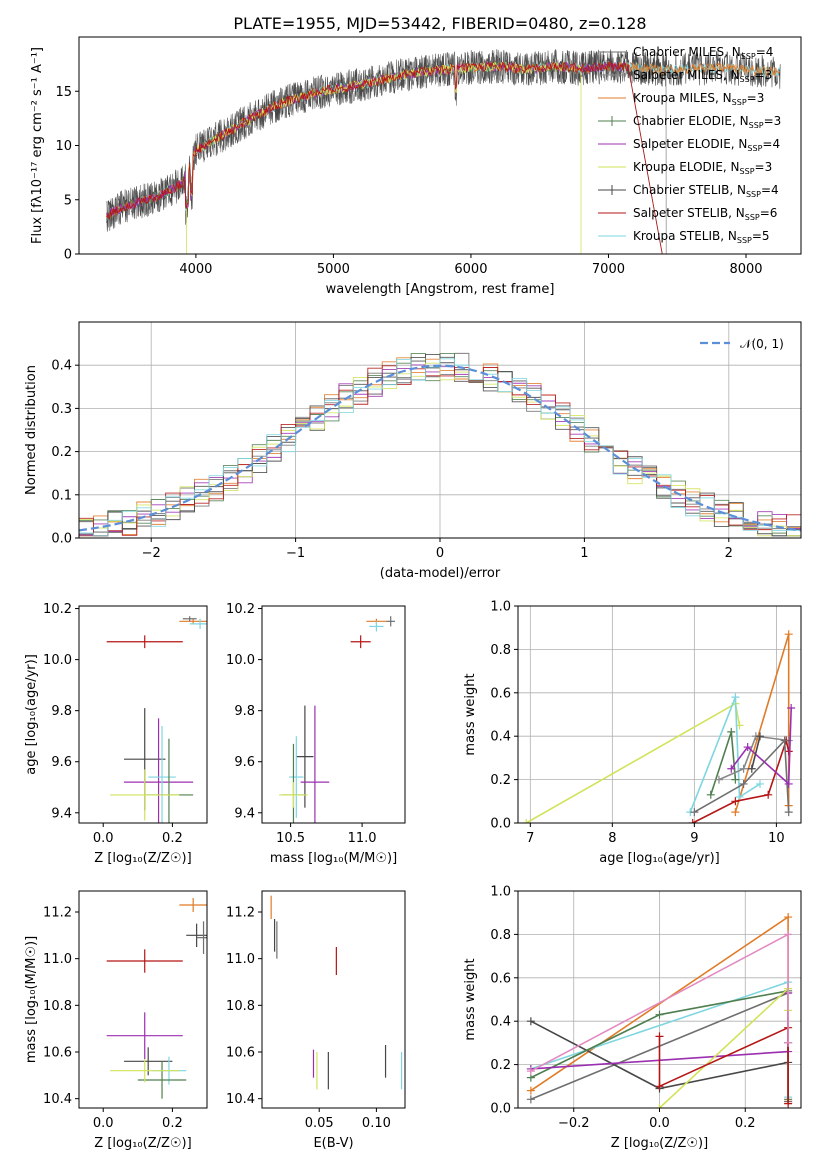 Image resolution: width=819 pixels, height=1170 pixels. What do you see at coordinates (57, 913) in the screenshot?
I see `y-tick-label: 11.2` at bounding box center [57, 913].